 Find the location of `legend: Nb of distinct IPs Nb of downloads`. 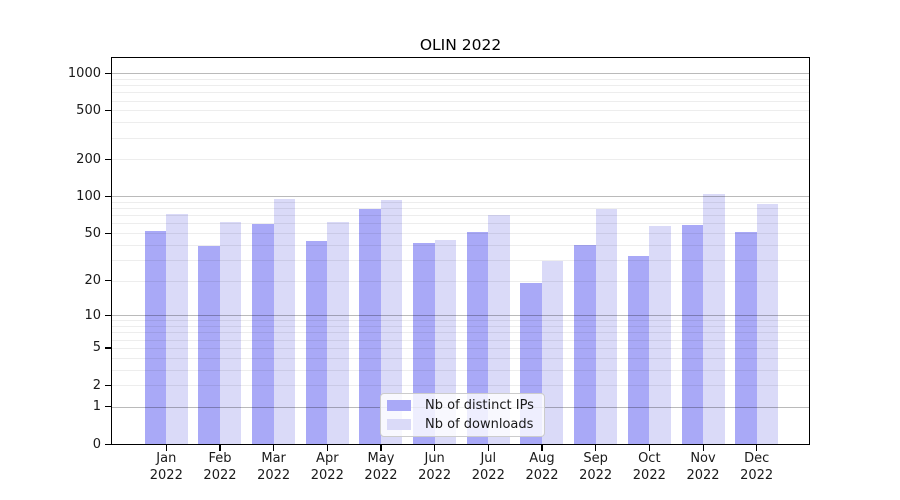

legend: Nb of distinct IPs Nb of downloads is located at coordinates (462, 415).